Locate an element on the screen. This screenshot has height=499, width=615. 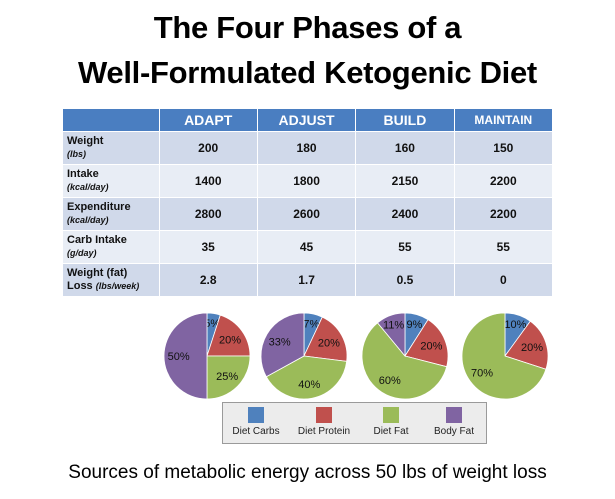
legend-label: Diet Protein is located at coordinates (324, 431).